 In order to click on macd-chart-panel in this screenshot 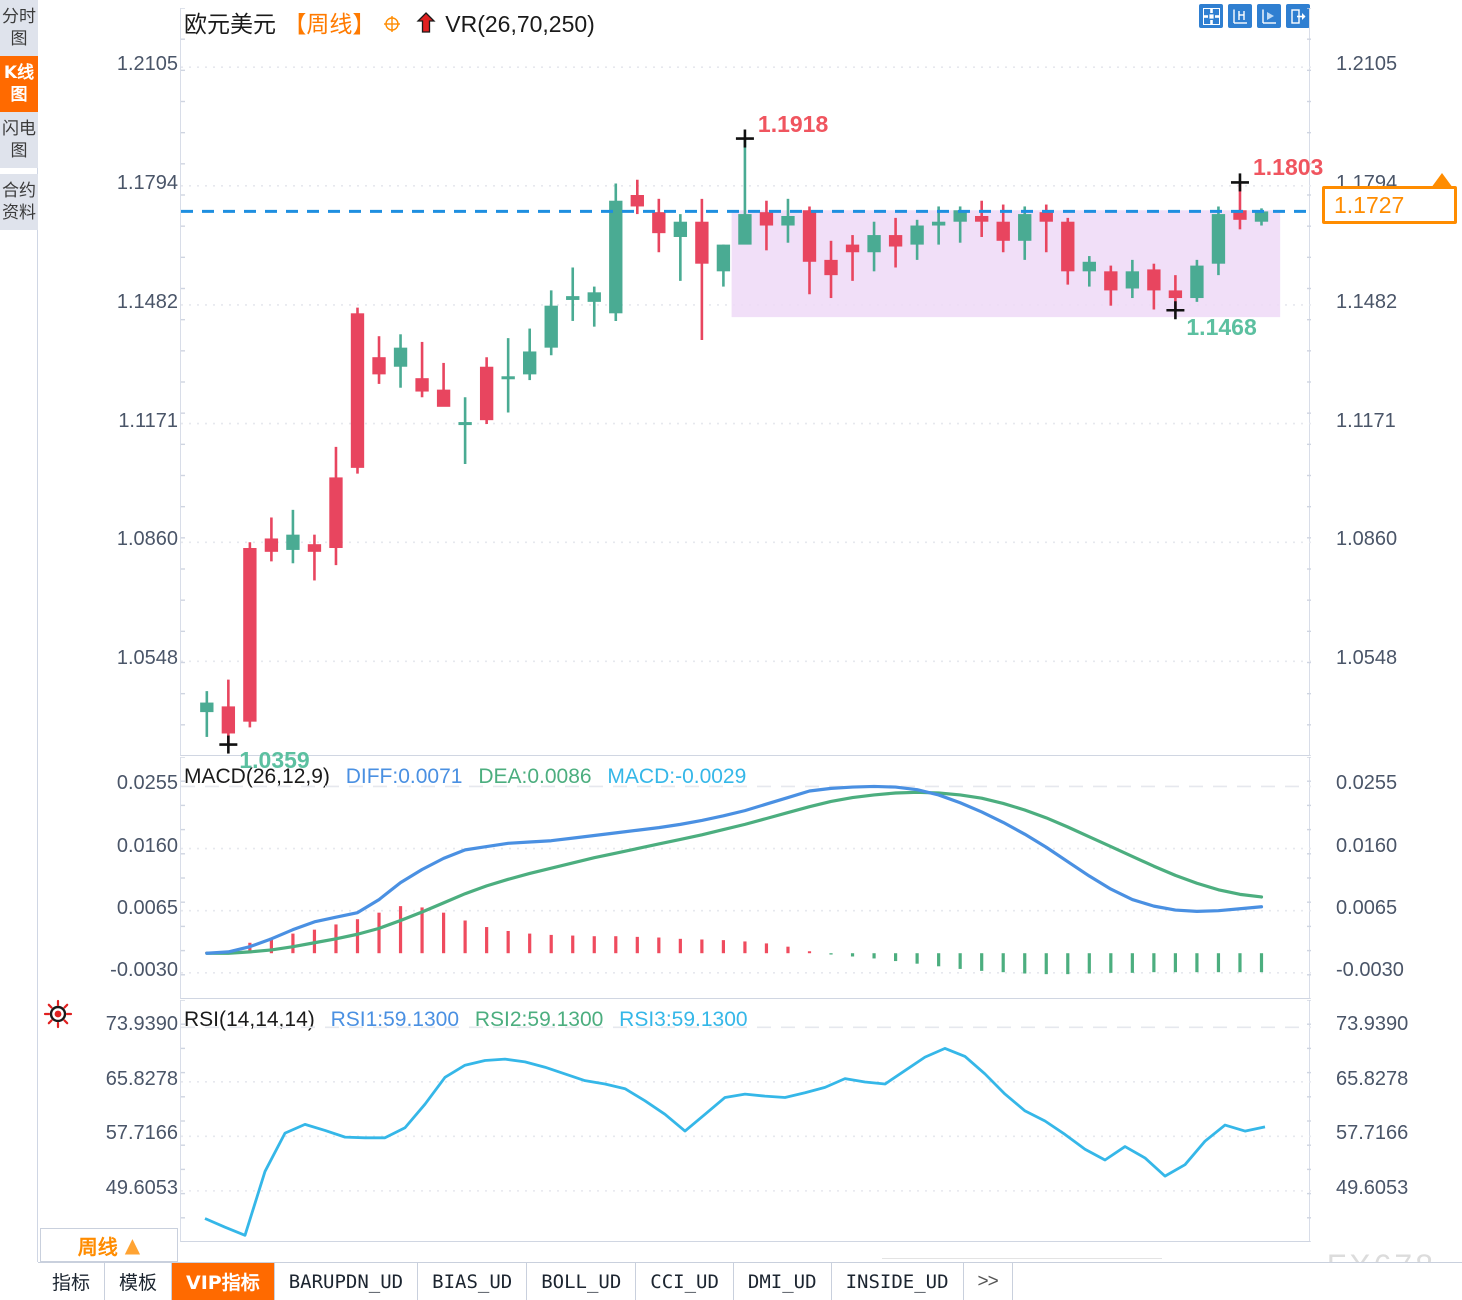, I will do `click(745, 878)`.